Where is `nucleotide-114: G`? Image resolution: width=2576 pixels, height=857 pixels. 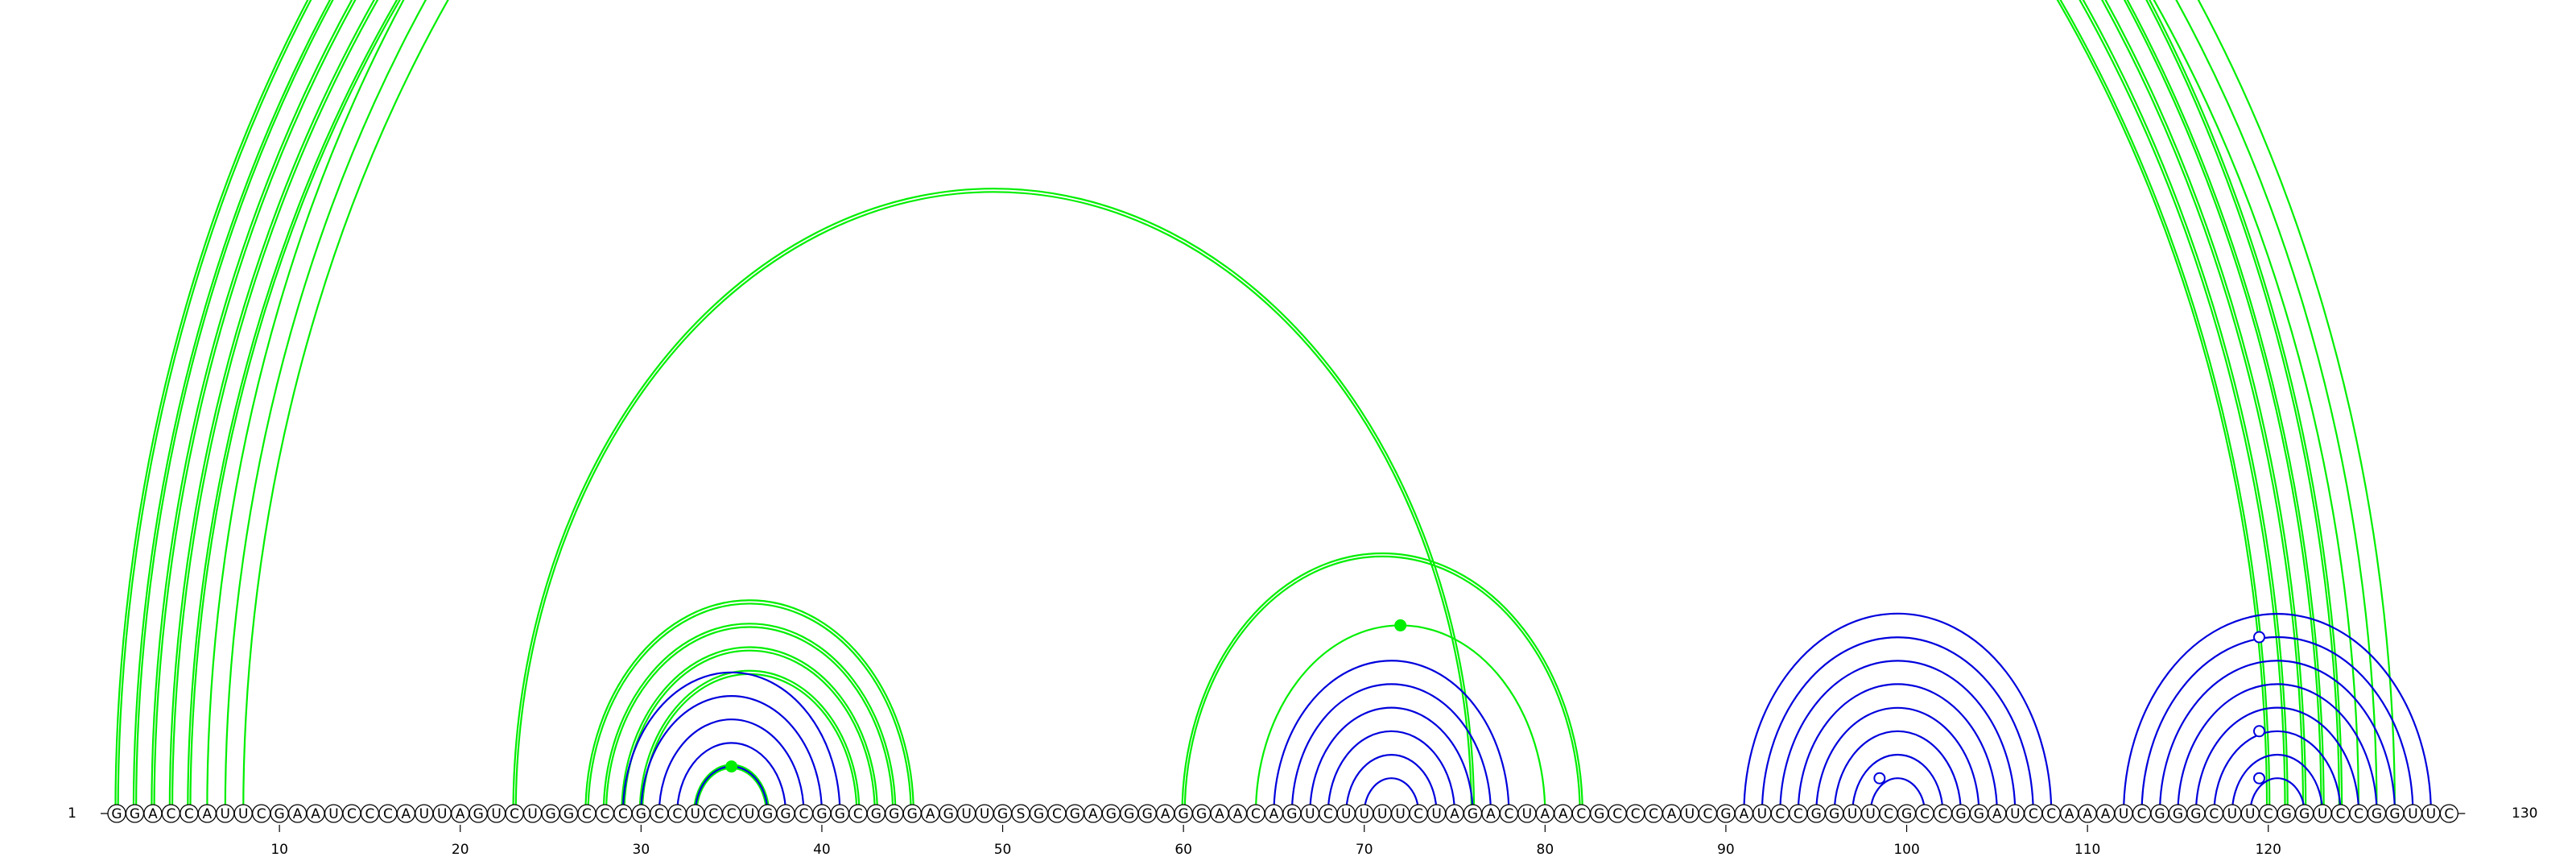
nucleotide-114: G is located at coordinates (2160, 813).